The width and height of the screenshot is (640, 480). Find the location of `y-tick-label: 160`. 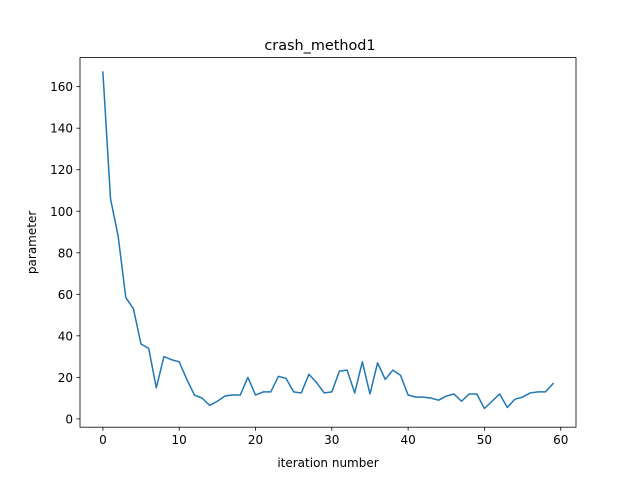

y-tick-label: 160 is located at coordinates (61, 87).